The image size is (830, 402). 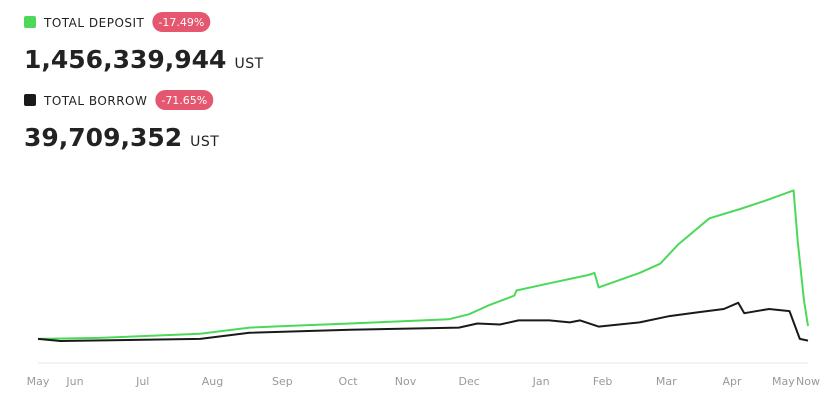 What do you see at coordinates (349, 381) in the screenshot?
I see `x-tick-label: Oct` at bounding box center [349, 381].